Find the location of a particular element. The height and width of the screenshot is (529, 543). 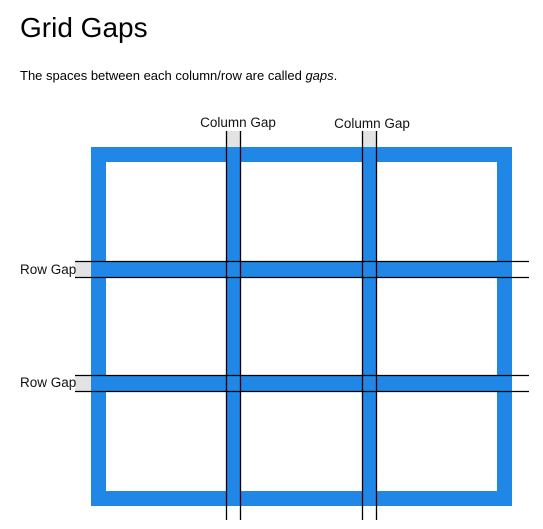

intro-suffix: . is located at coordinates (335, 75).